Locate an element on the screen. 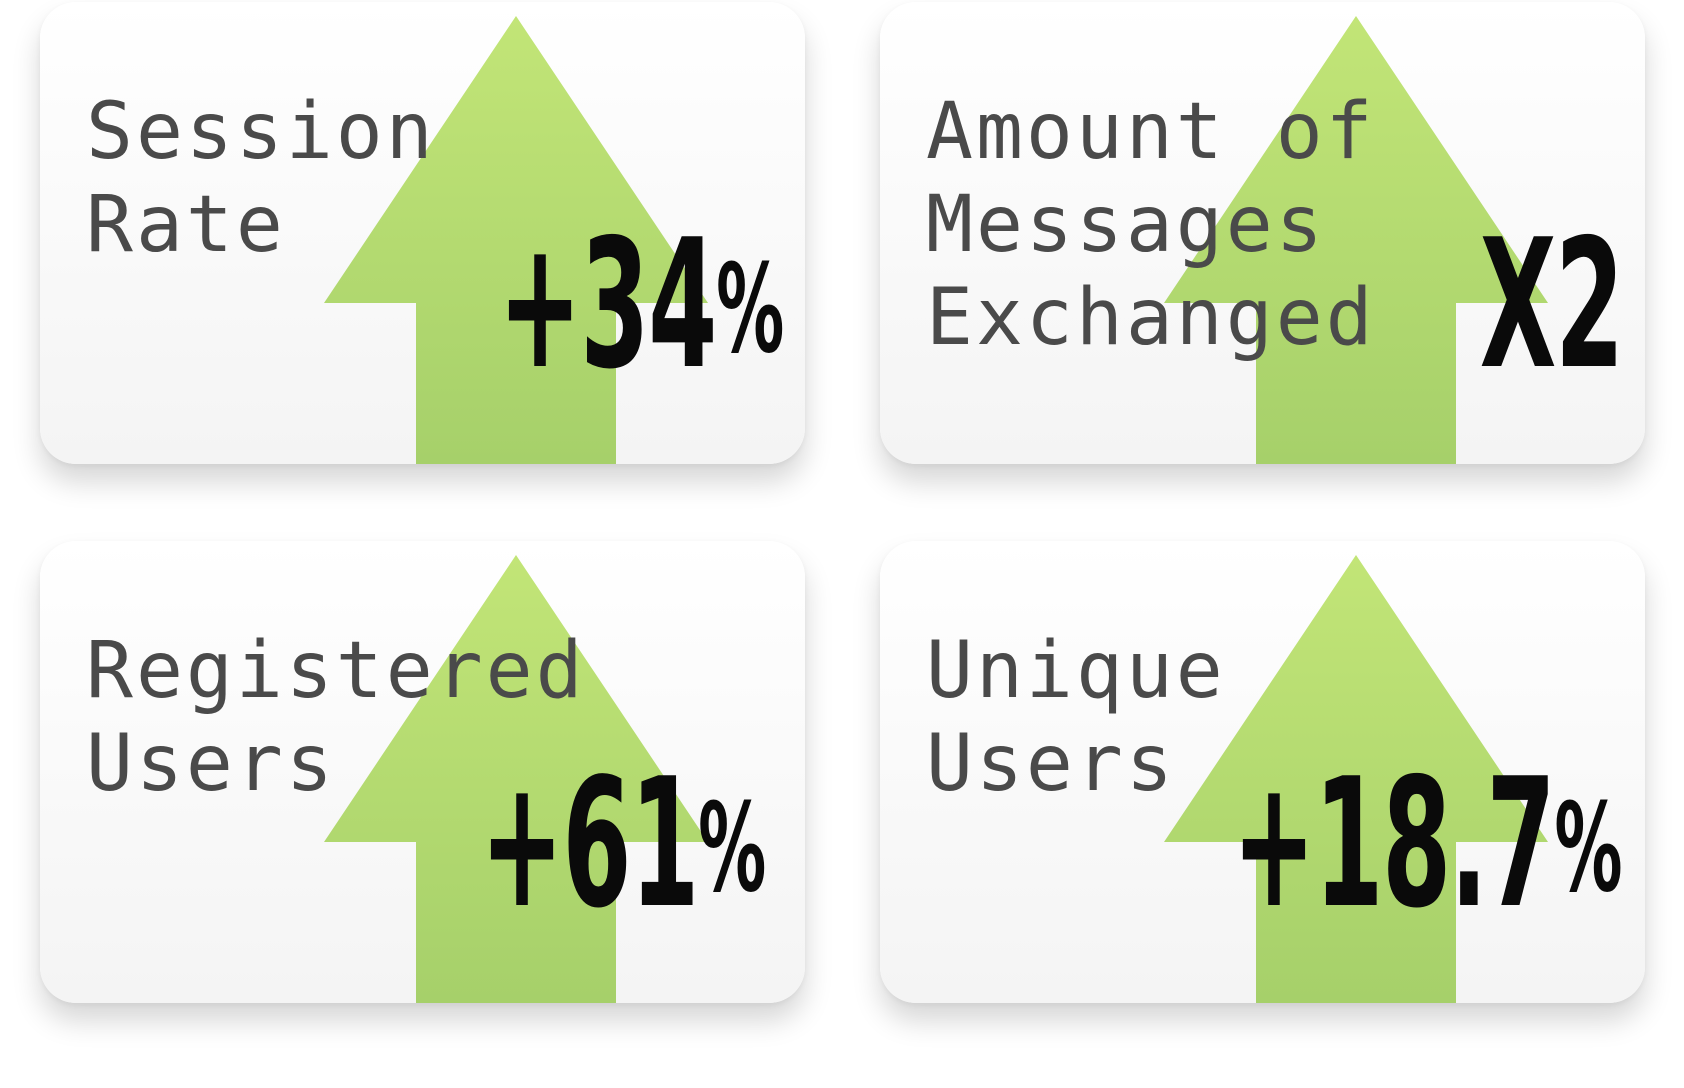  stat-label: Unique Users is located at coordinates (1076, 718).